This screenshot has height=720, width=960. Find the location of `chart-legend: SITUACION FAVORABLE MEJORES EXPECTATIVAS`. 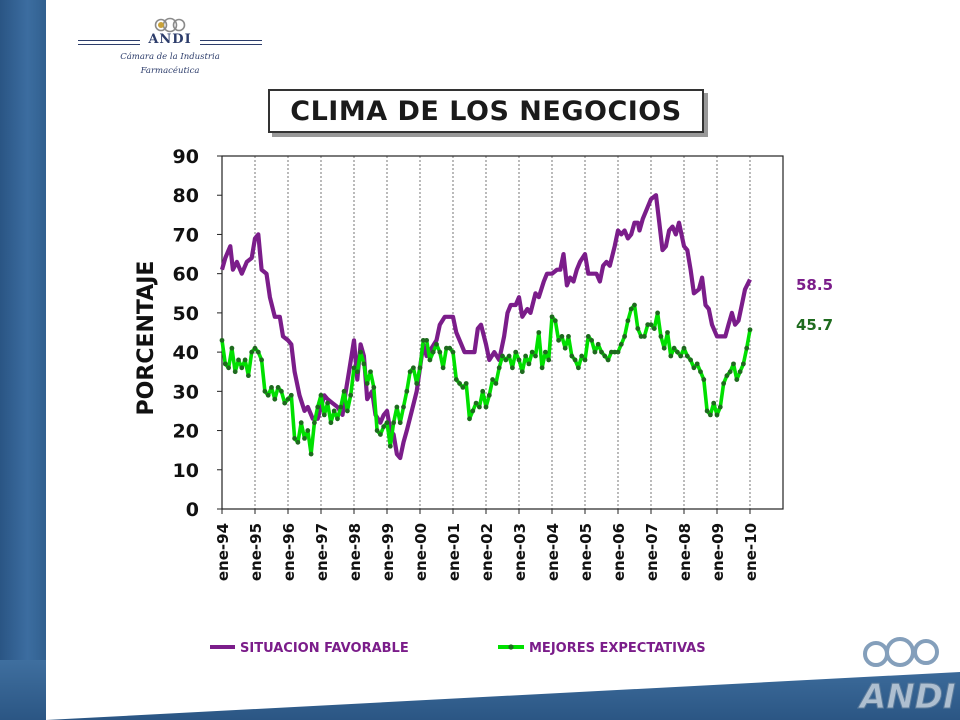

chart-legend: SITUACION FAVORABLE MEJORES EXPECTATIVAS is located at coordinates (458, 648).